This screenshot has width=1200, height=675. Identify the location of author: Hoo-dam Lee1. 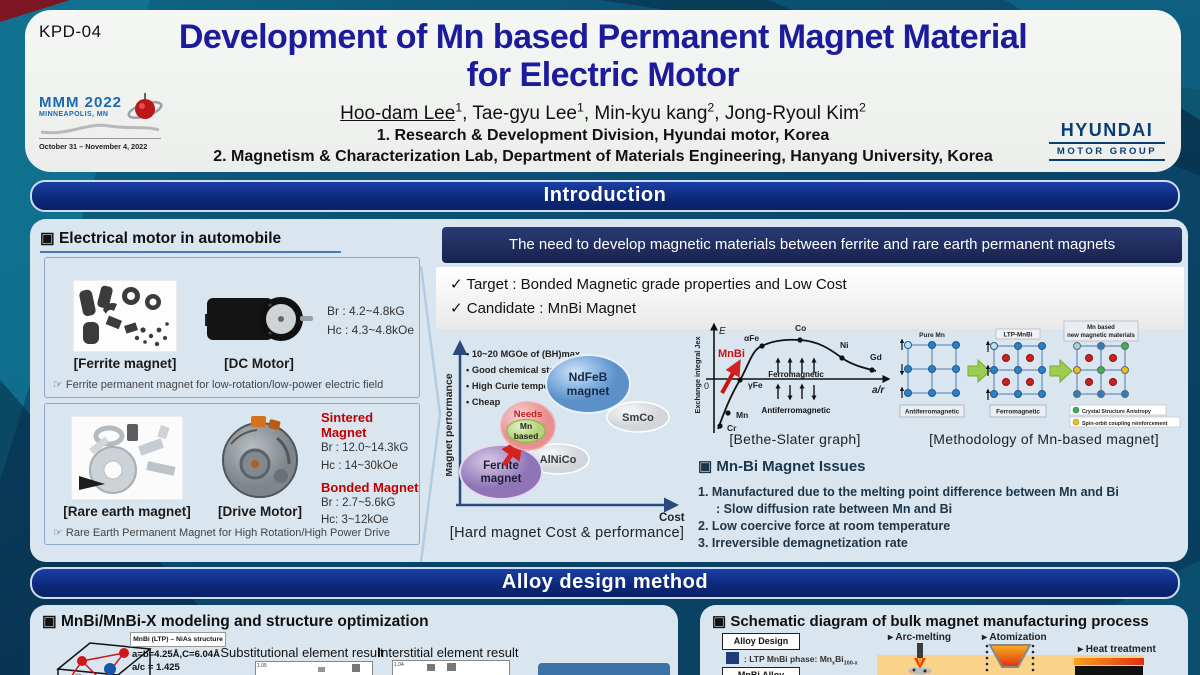
(401, 113).